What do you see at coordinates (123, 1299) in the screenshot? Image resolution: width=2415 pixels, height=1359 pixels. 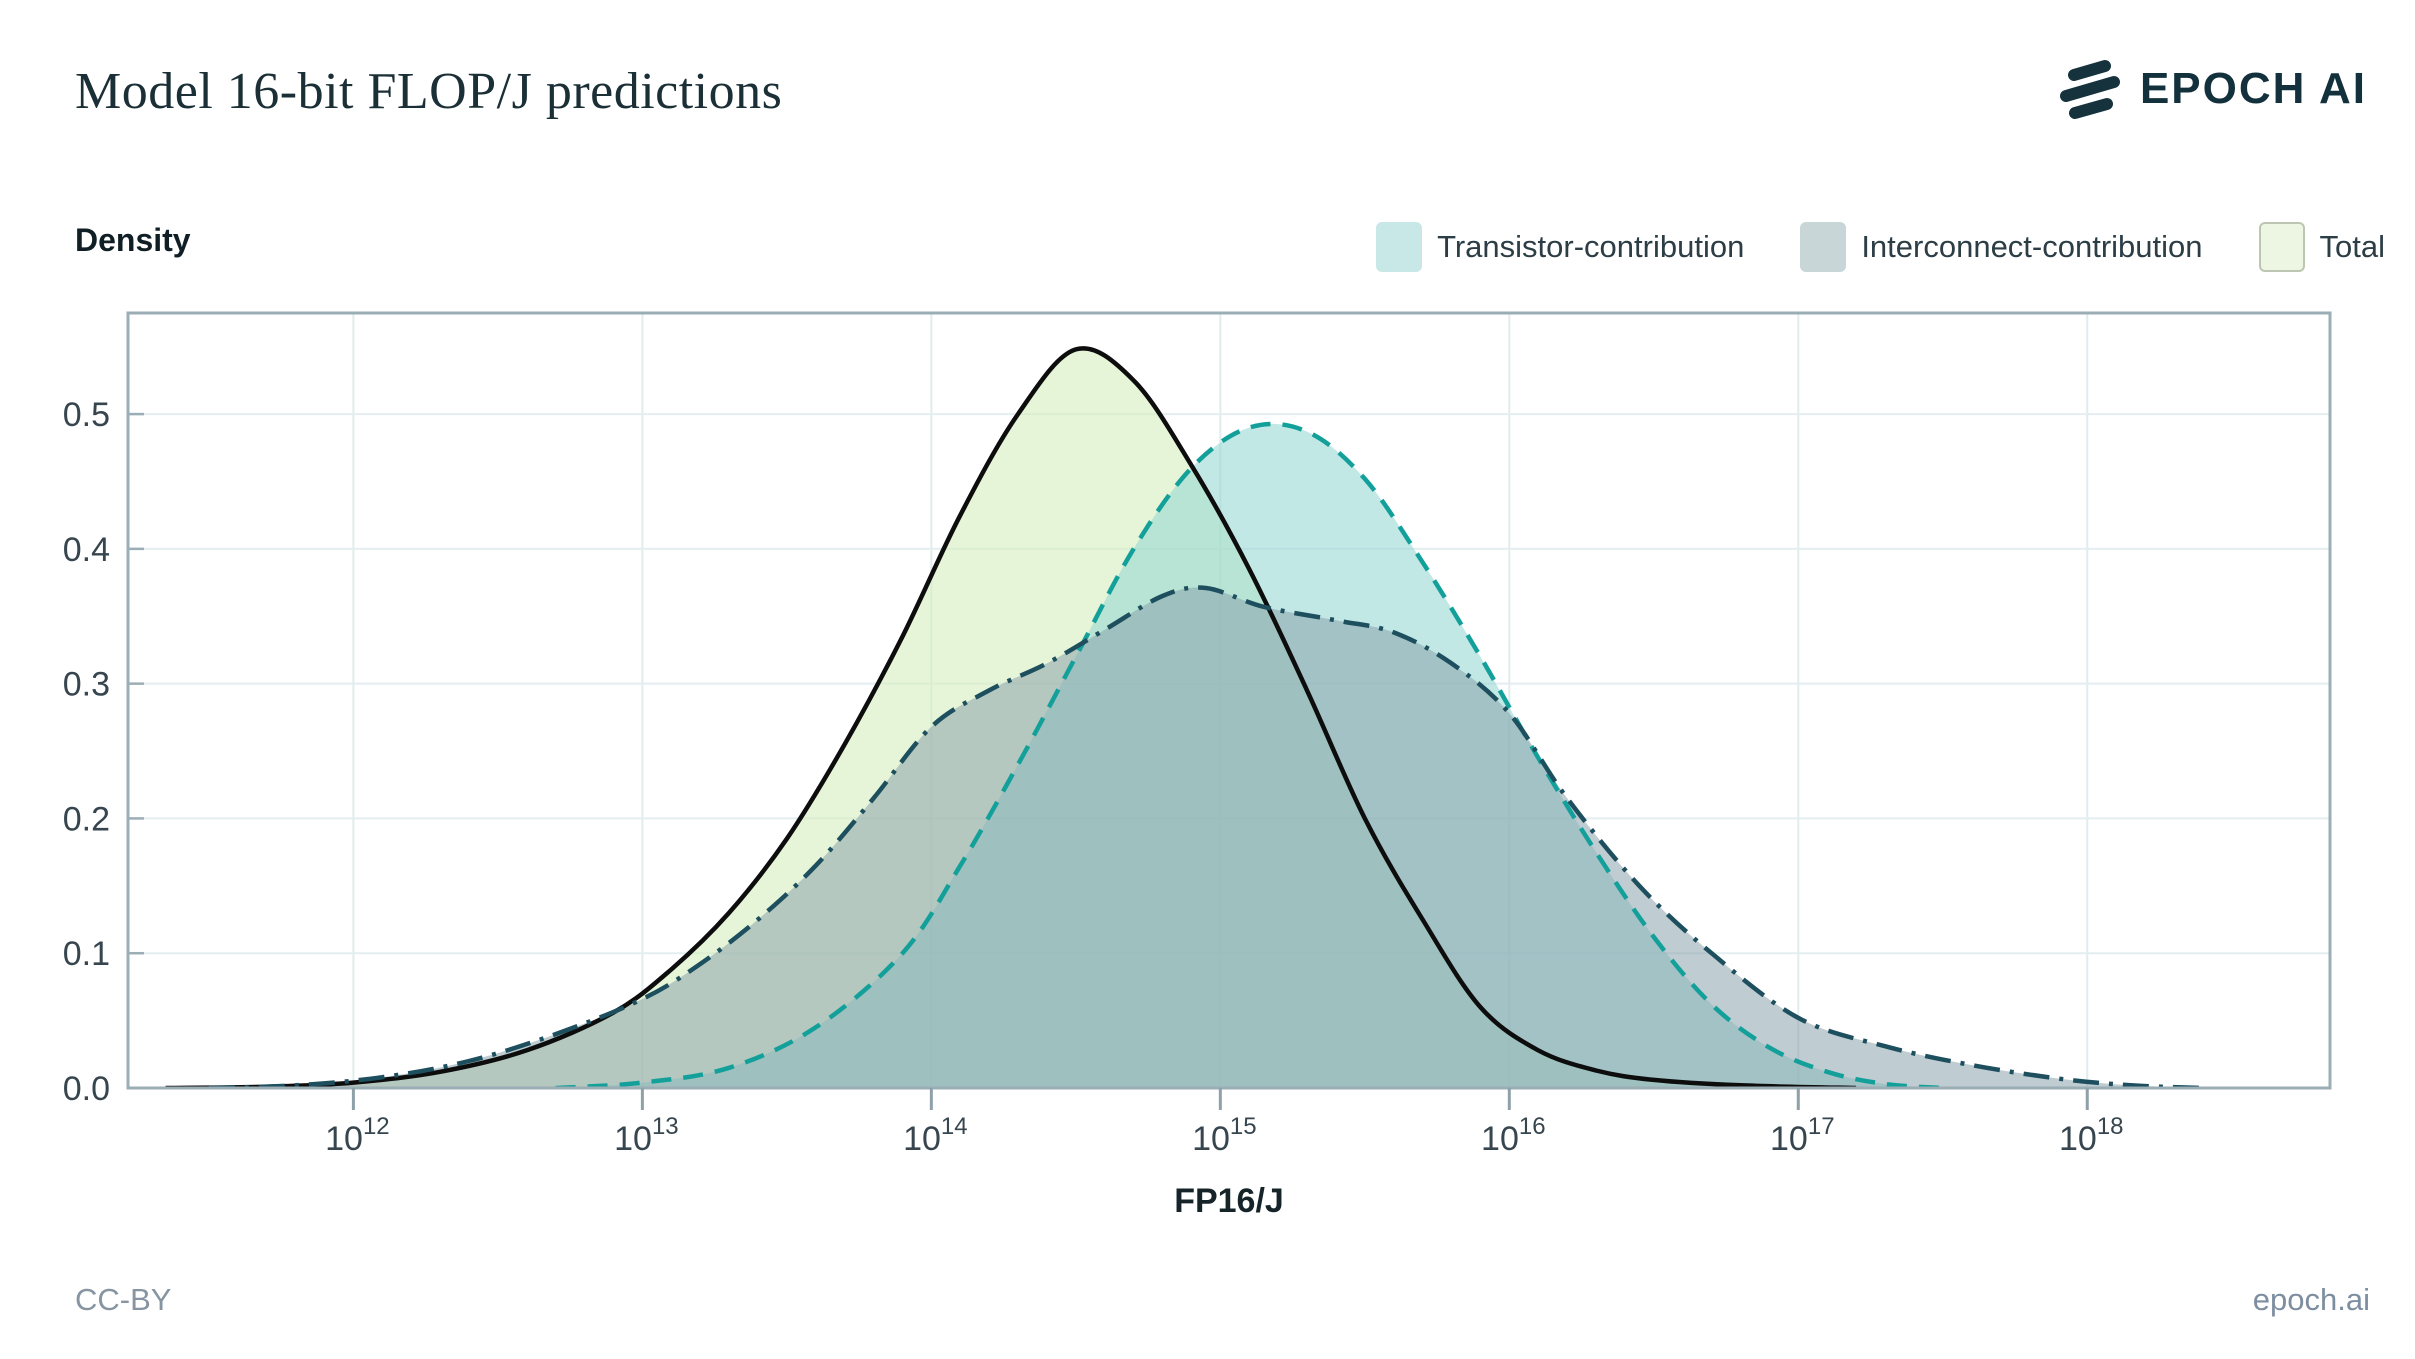 I see `license-label: CC-BY` at bounding box center [123, 1299].